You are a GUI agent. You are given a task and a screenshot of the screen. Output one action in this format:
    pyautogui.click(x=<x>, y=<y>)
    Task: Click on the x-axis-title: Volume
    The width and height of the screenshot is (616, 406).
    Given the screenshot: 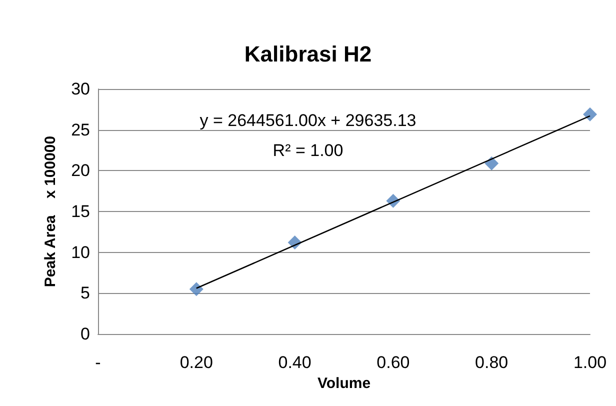 What is the action you would take?
    pyautogui.click(x=344, y=383)
    